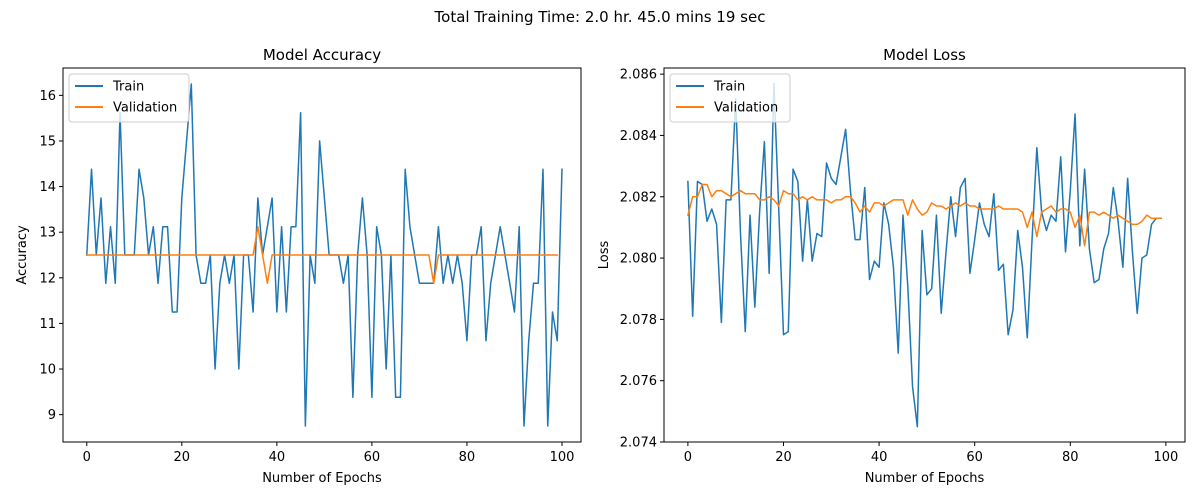  What do you see at coordinates (47, 233) in the screenshot?
I see `accuracy-ytick-label: 13` at bounding box center [47, 233].